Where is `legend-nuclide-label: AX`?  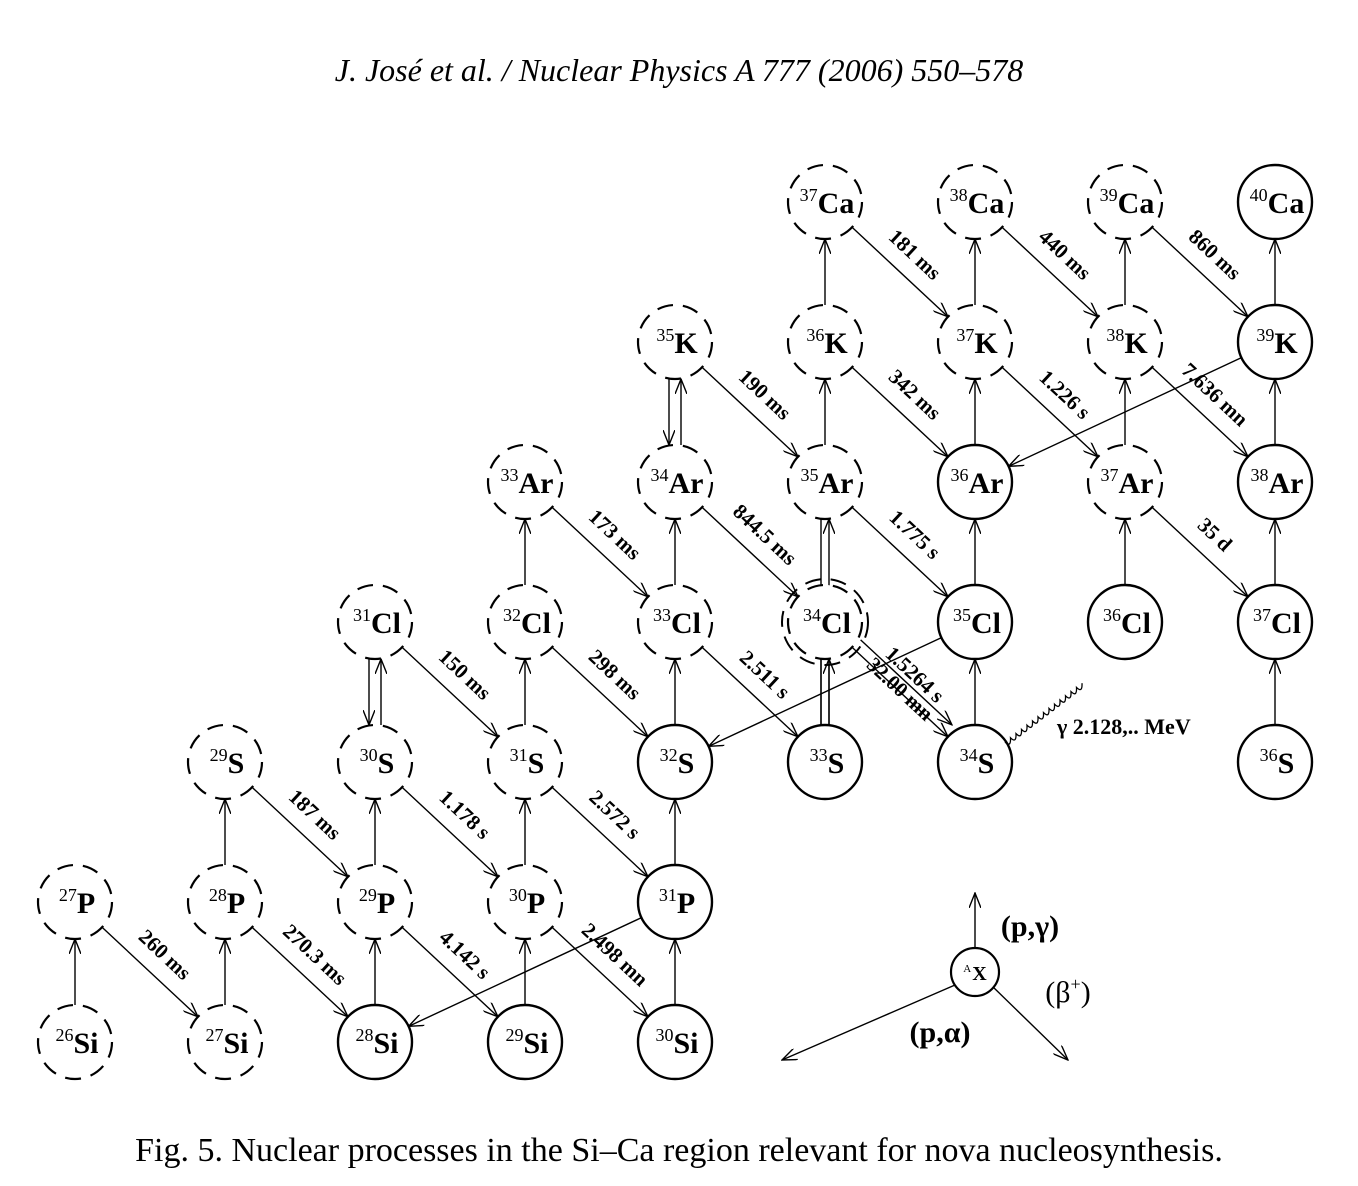 legend-nuclide-label: AX is located at coordinates (975, 974).